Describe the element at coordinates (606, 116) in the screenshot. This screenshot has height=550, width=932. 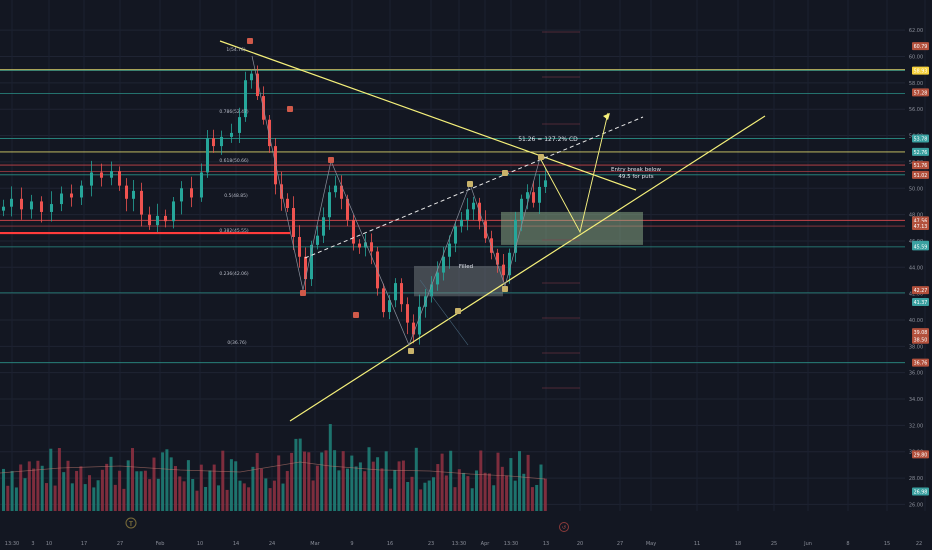
I see `projection-arrowhead` at that location.